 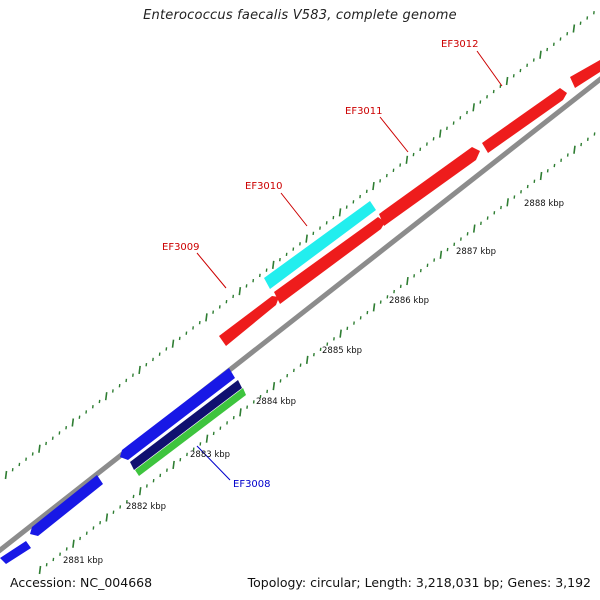 What do you see at coordinates (544, 204) in the screenshot?
I see `scale-label-2888: 2888 kbp` at bounding box center [544, 204].